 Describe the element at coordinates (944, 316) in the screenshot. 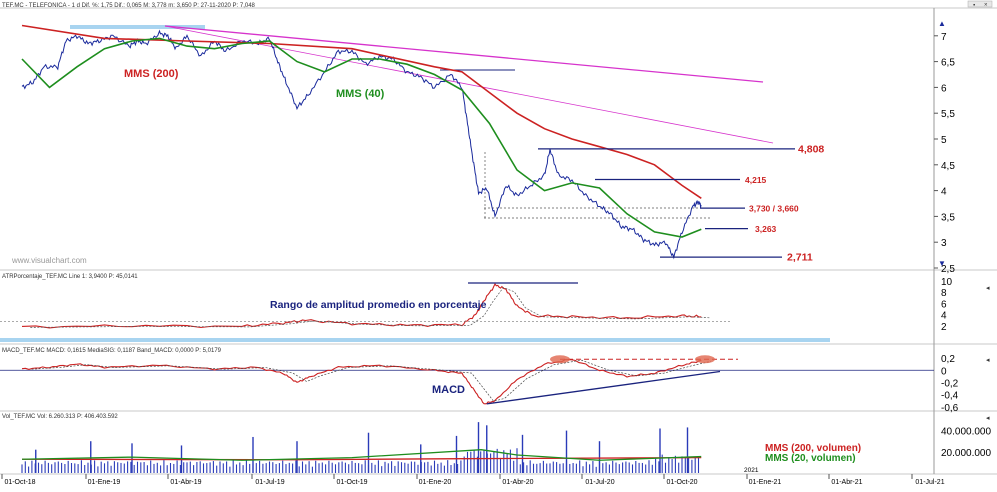

I see `atr-y-tick-label: 4` at that location.